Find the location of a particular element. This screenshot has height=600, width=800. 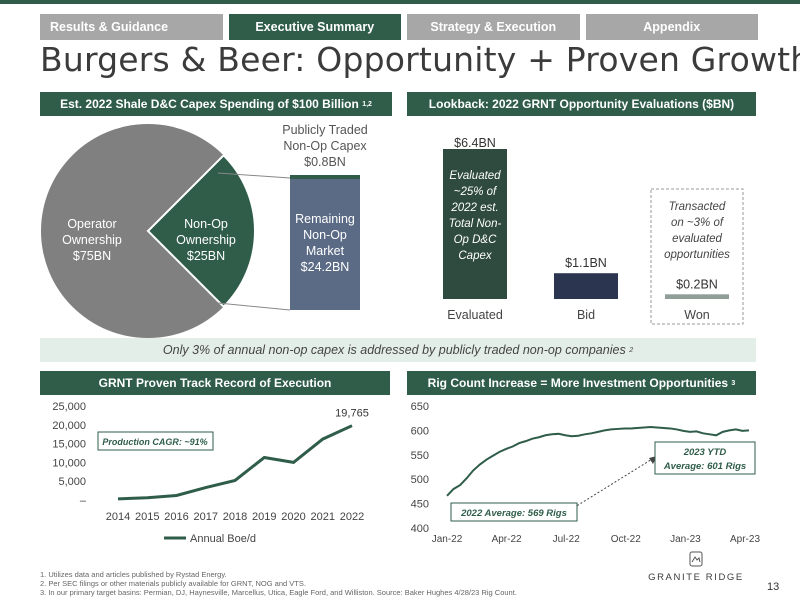

remaining-nonop-bar is located at coordinates (325, 244).